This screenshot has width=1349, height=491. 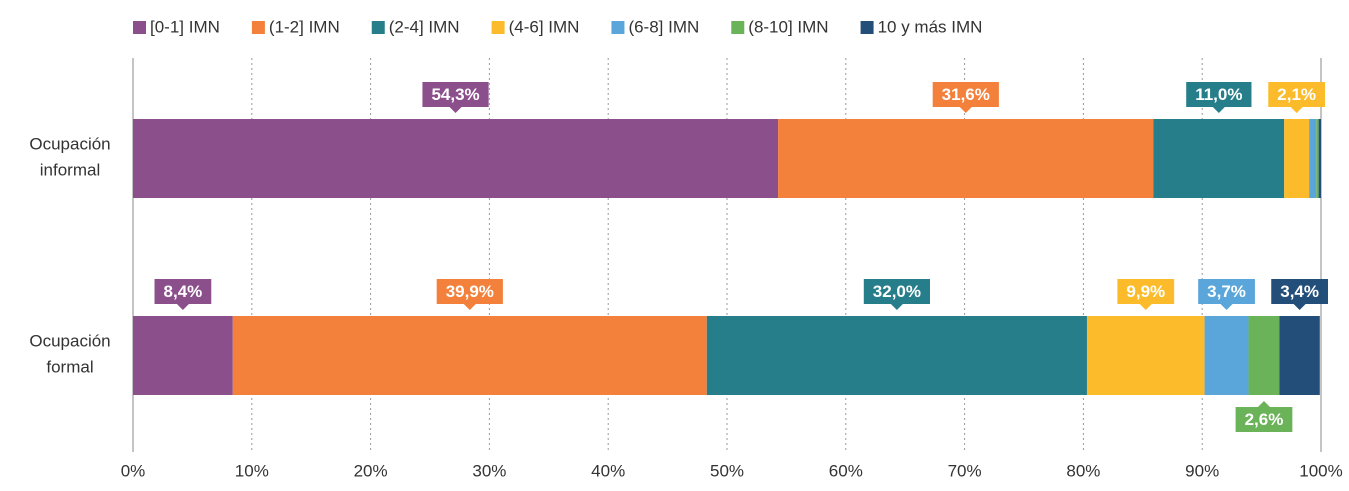 What do you see at coordinates (727, 470) in the screenshot?
I see `x-tick-label: 50%` at bounding box center [727, 470].